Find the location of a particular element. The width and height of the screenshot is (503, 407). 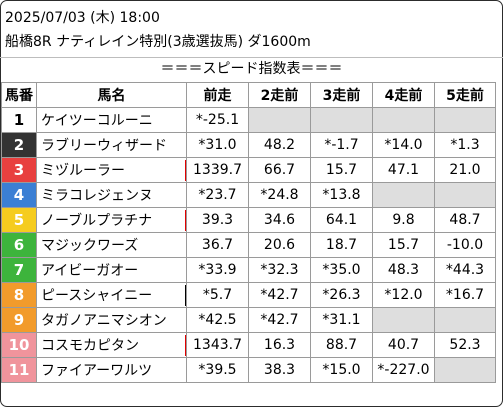

speed-index-cell: *16.7 is located at coordinates (465, 295).